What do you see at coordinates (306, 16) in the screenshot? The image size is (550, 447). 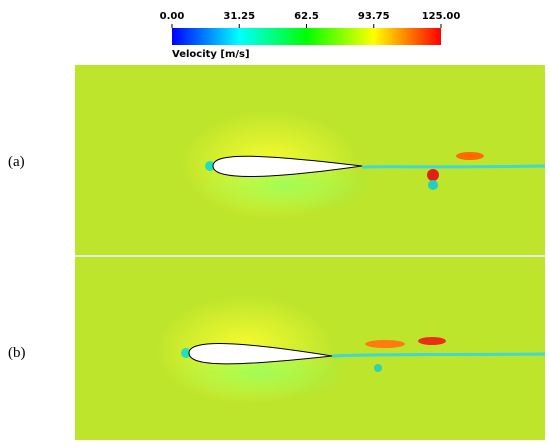 I see `colorbar-tick-label: 62.5` at bounding box center [306, 16].